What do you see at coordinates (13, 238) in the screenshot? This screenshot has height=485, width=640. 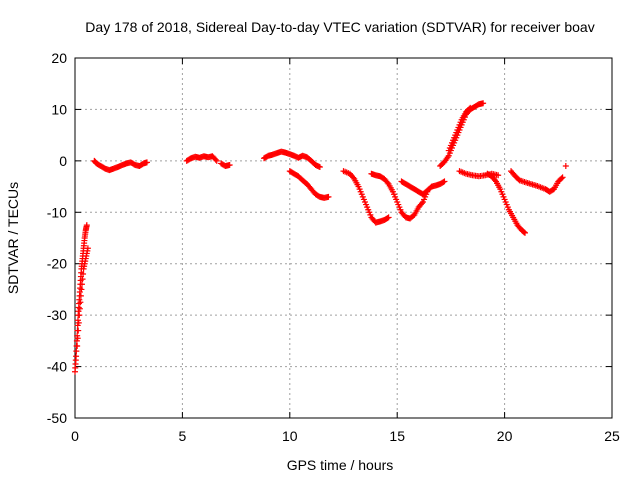 I see `y-axis-label: SDTVAR / TECUs` at bounding box center [13, 238].